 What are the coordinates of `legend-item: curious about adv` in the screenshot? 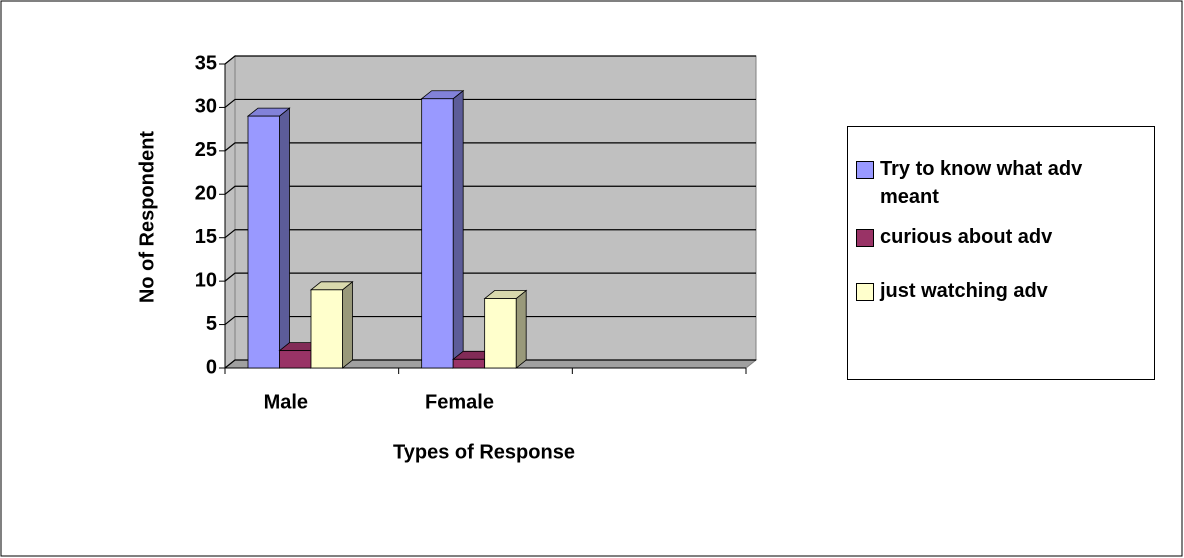 It's located at (1001, 237).